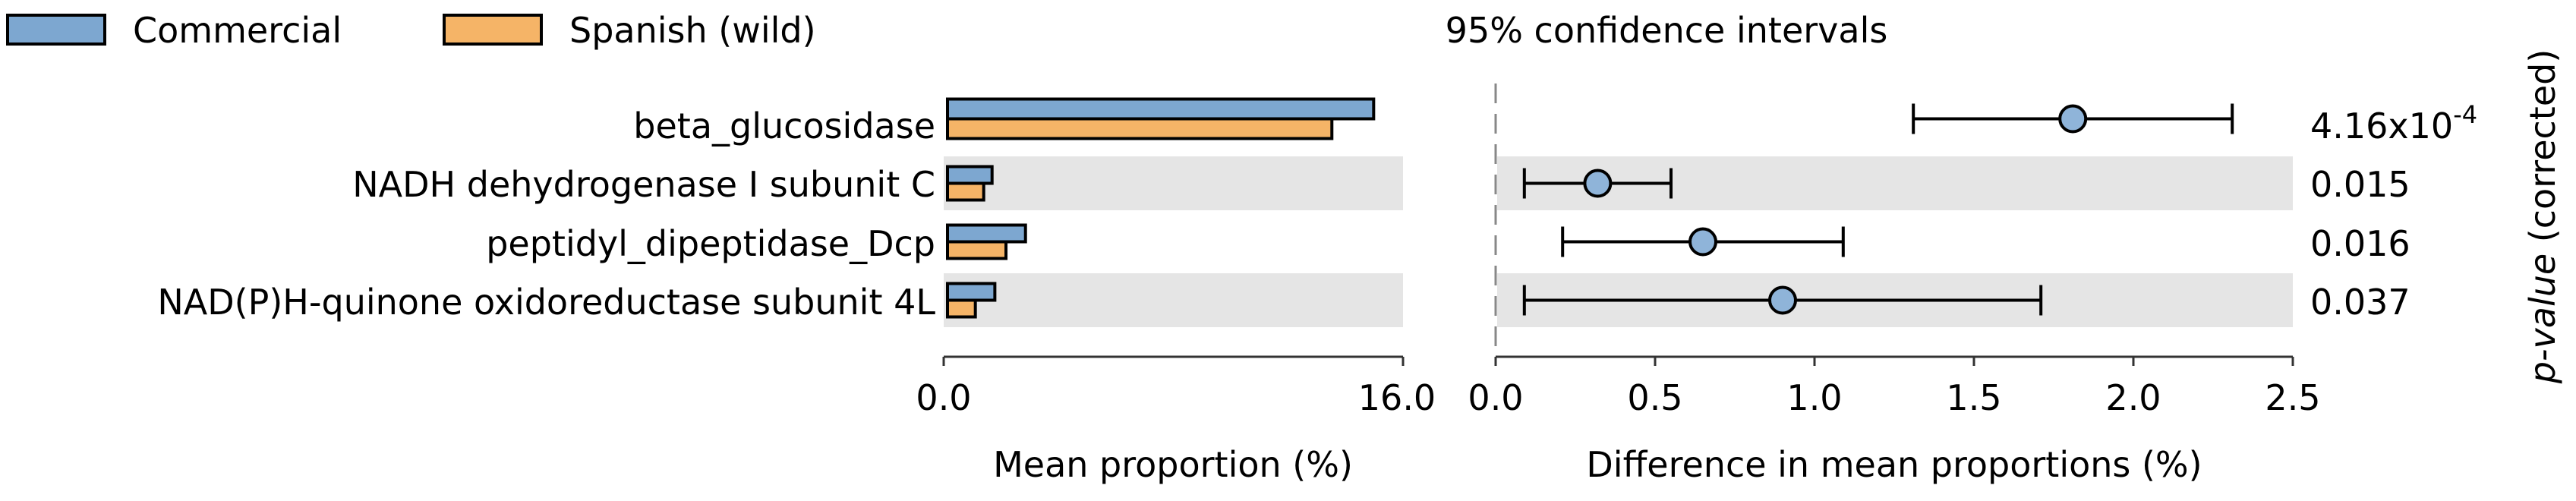 The height and width of the screenshot is (501, 2576). What do you see at coordinates (784, 126) in the screenshot?
I see `feature-label: beta_glucosidase` at bounding box center [784, 126].